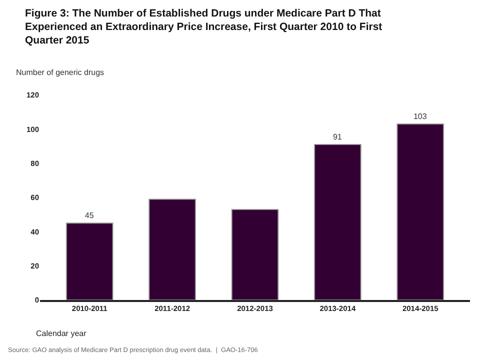  Describe the element at coordinates (61, 333) in the screenshot. I see `x-axis-title: Calendar year` at that location.